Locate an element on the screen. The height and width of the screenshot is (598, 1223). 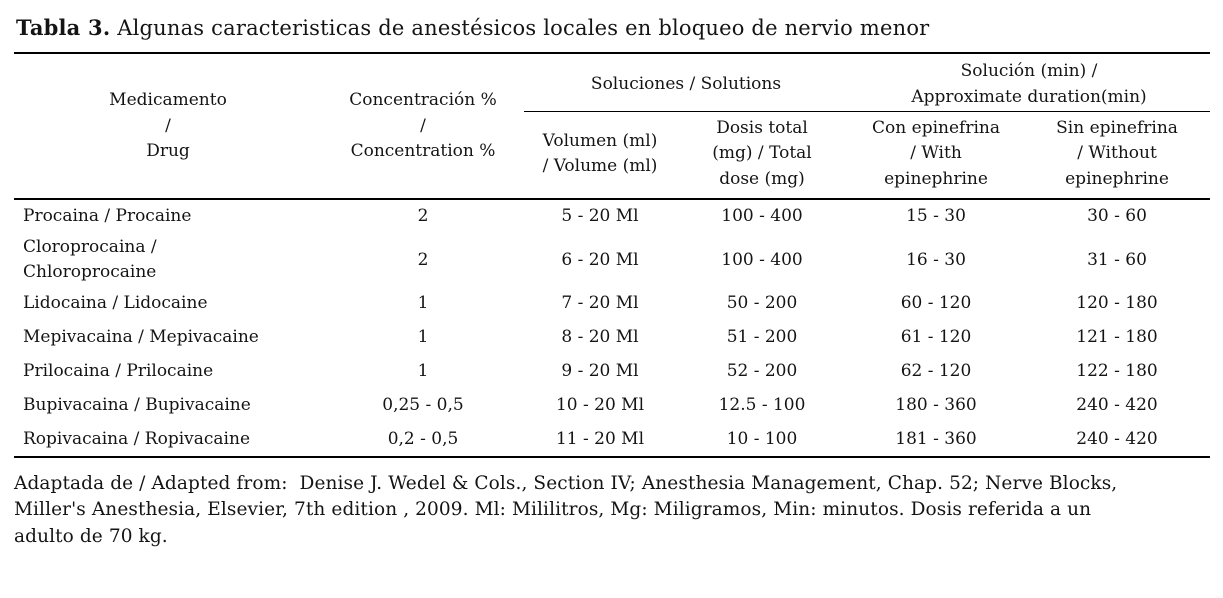
cell-with-epinephrine: 181 - 360 is located at coordinates (936, 438).